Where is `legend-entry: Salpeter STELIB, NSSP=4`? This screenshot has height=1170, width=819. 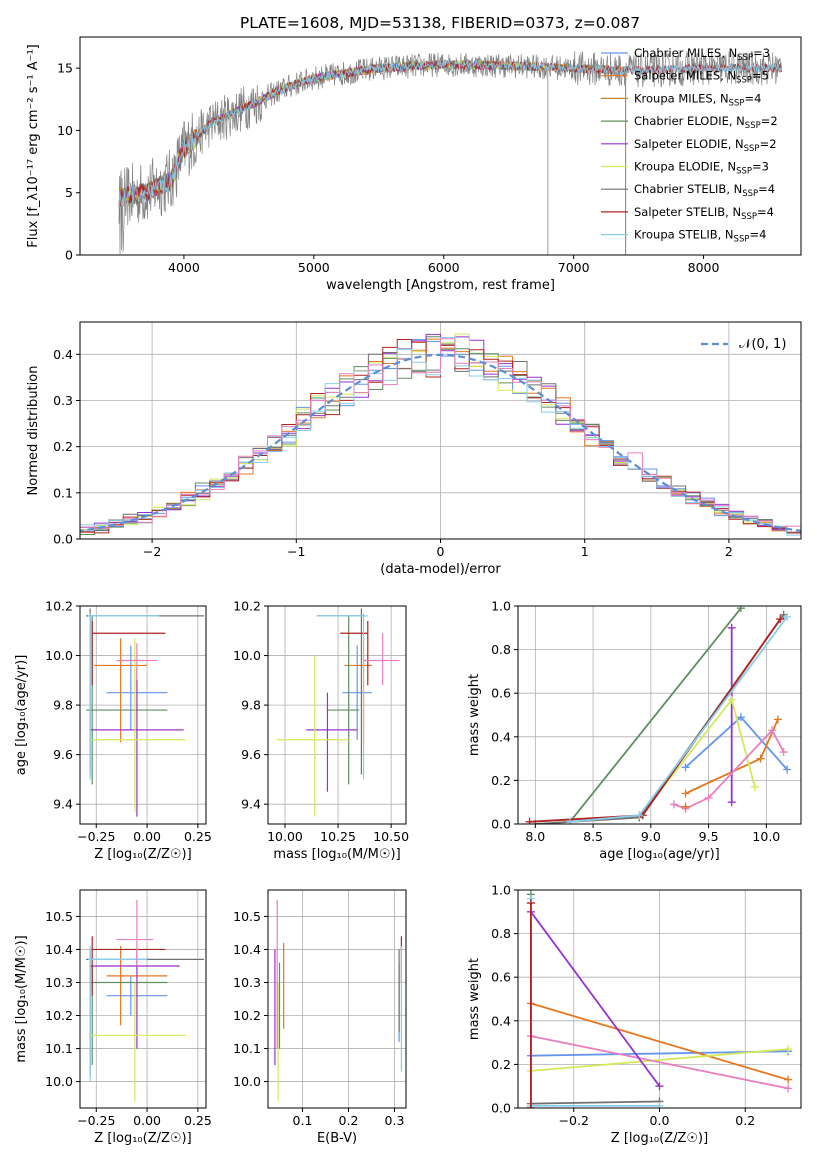 legend-entry: Salpeter STELIB, NSSP=4 is located at coordinates (704, 213).